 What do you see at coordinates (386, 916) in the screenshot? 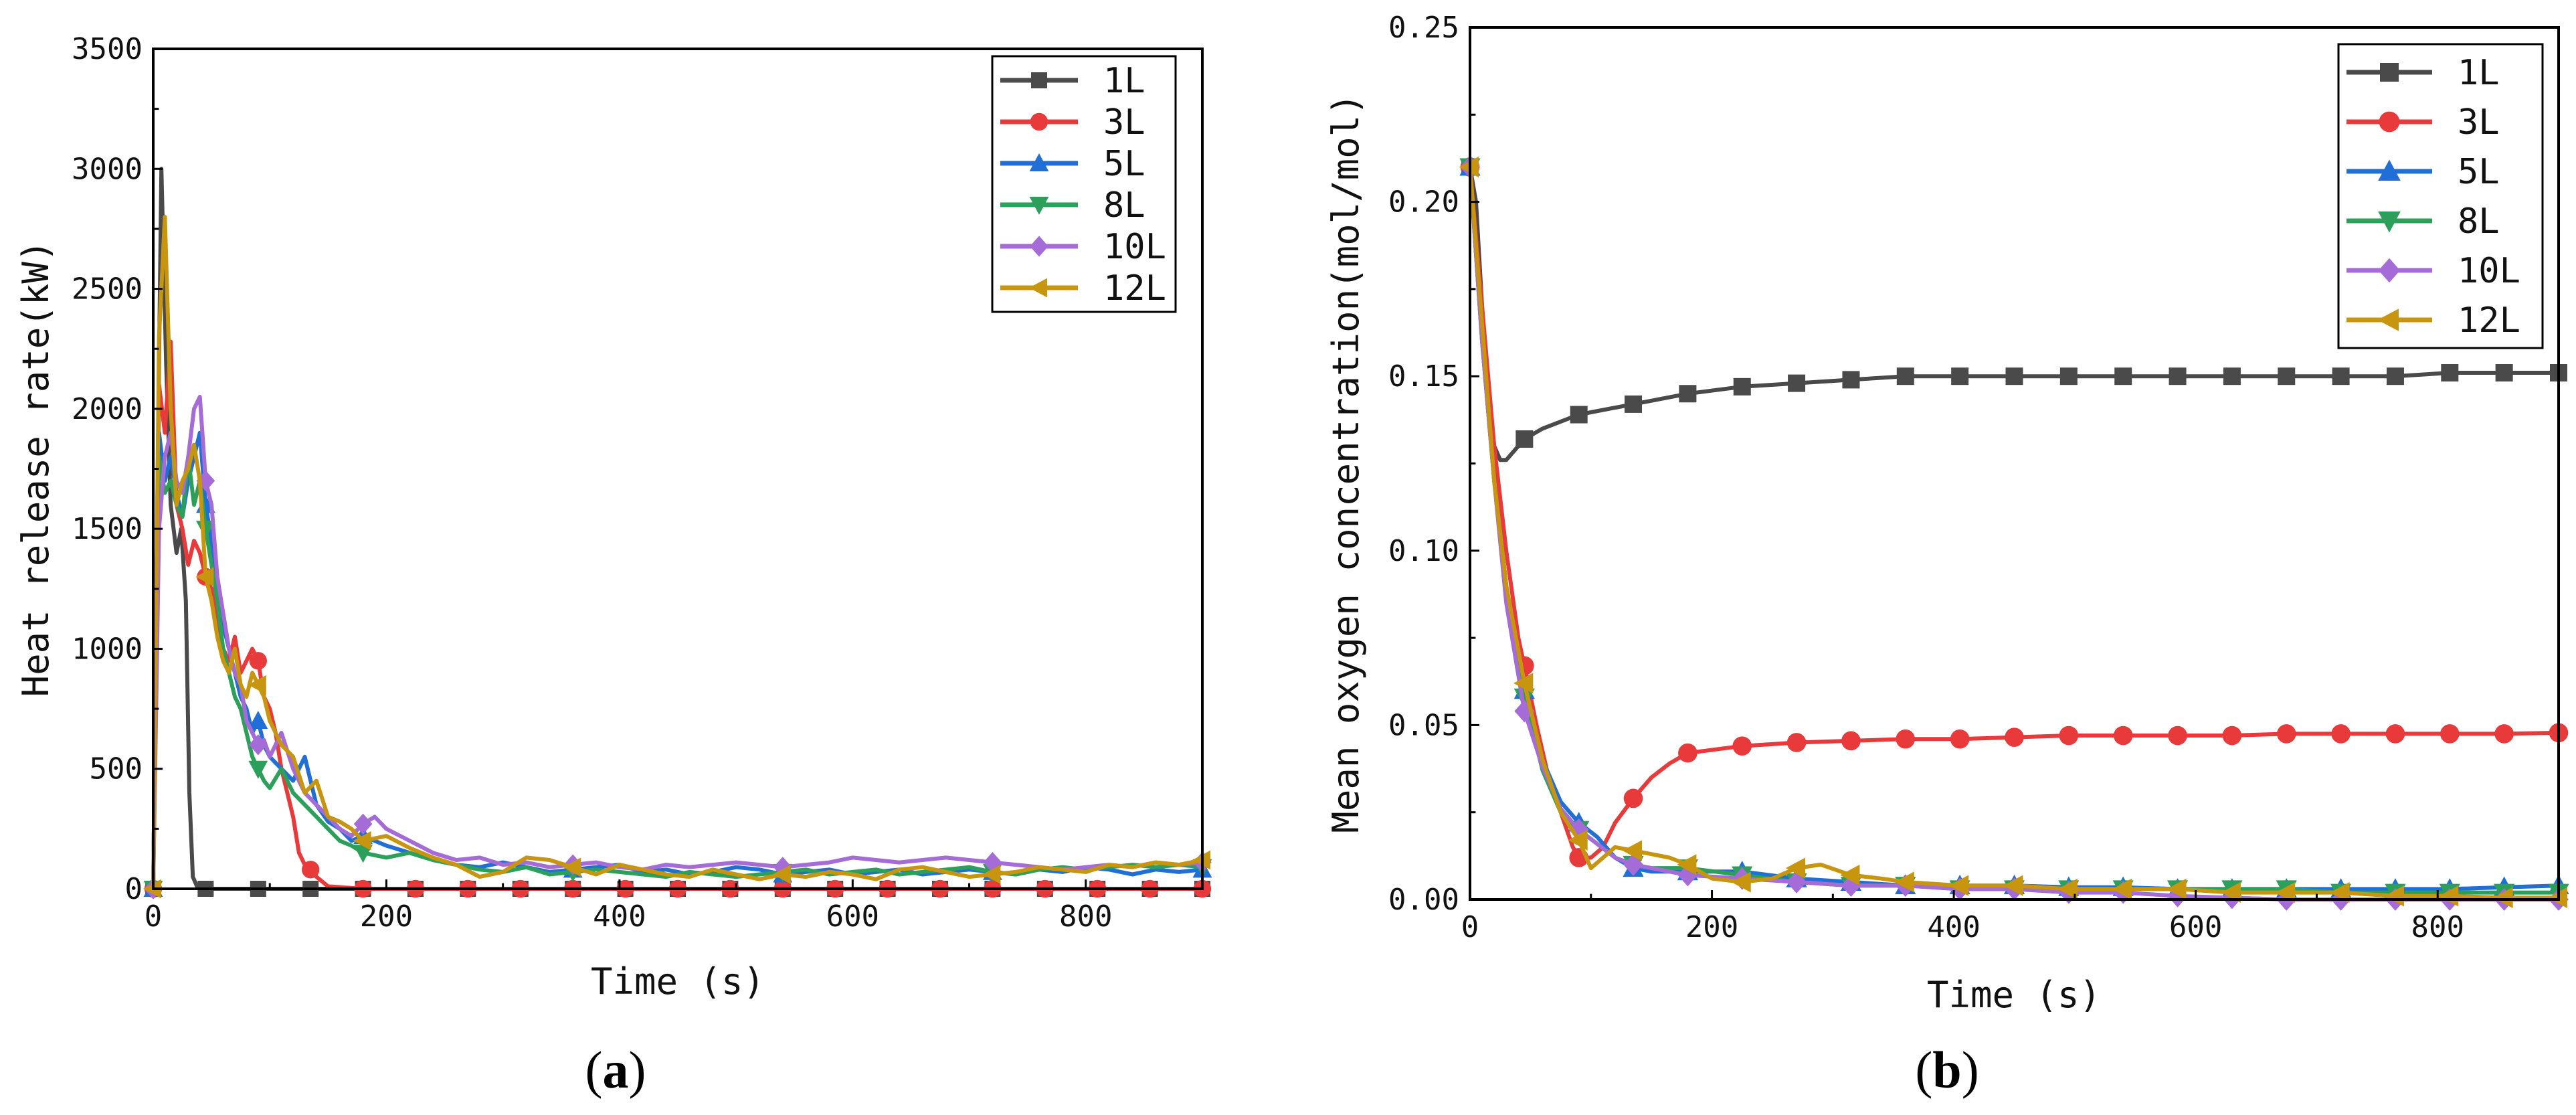
I see `panel-a-xtick-label: 200` at bounding box center [386, 916].